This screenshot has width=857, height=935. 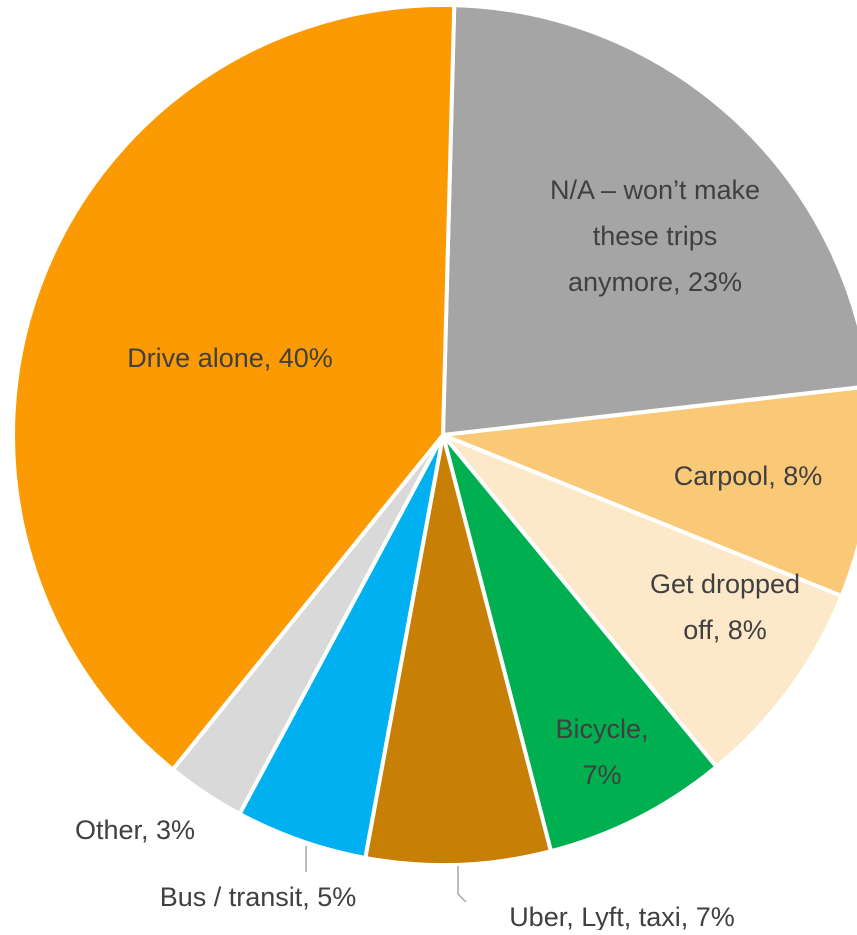 I want to click on slice-label-n-a-won-t-make-these-trips-anymore: N/A – won’t make these trips anymore, 23%, so click(x=655, y=236).